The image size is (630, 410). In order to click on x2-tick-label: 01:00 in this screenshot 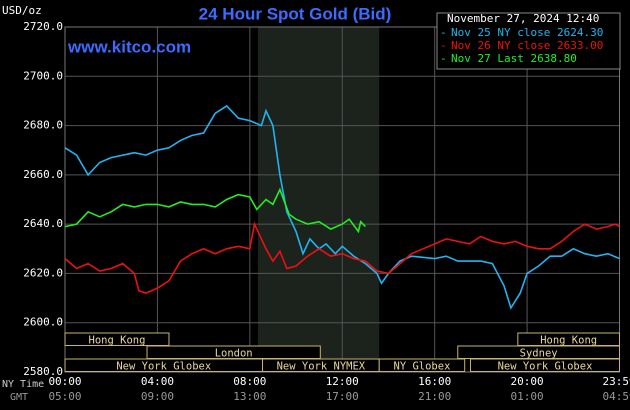, I will do `click(527, 396)`.